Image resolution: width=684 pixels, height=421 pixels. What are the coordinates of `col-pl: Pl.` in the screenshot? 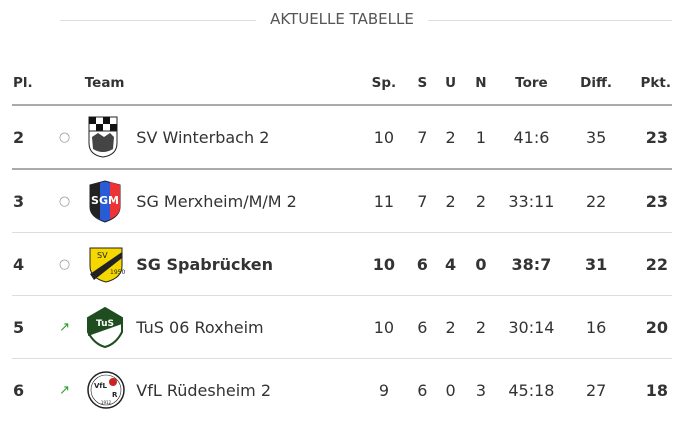 It's located at (28, 83).